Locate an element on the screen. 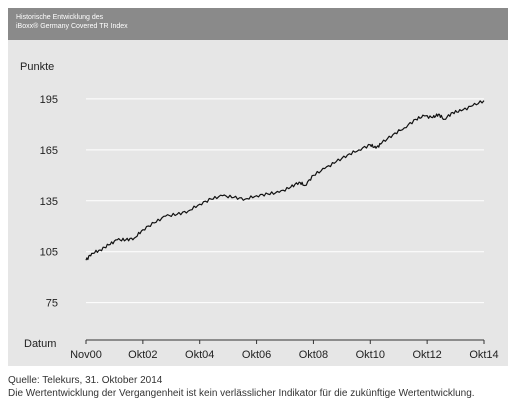 Image resolution: width=516 pixels, height=416 pixels. x-tick-label: Okt10 is located at coordinates (370, 355).